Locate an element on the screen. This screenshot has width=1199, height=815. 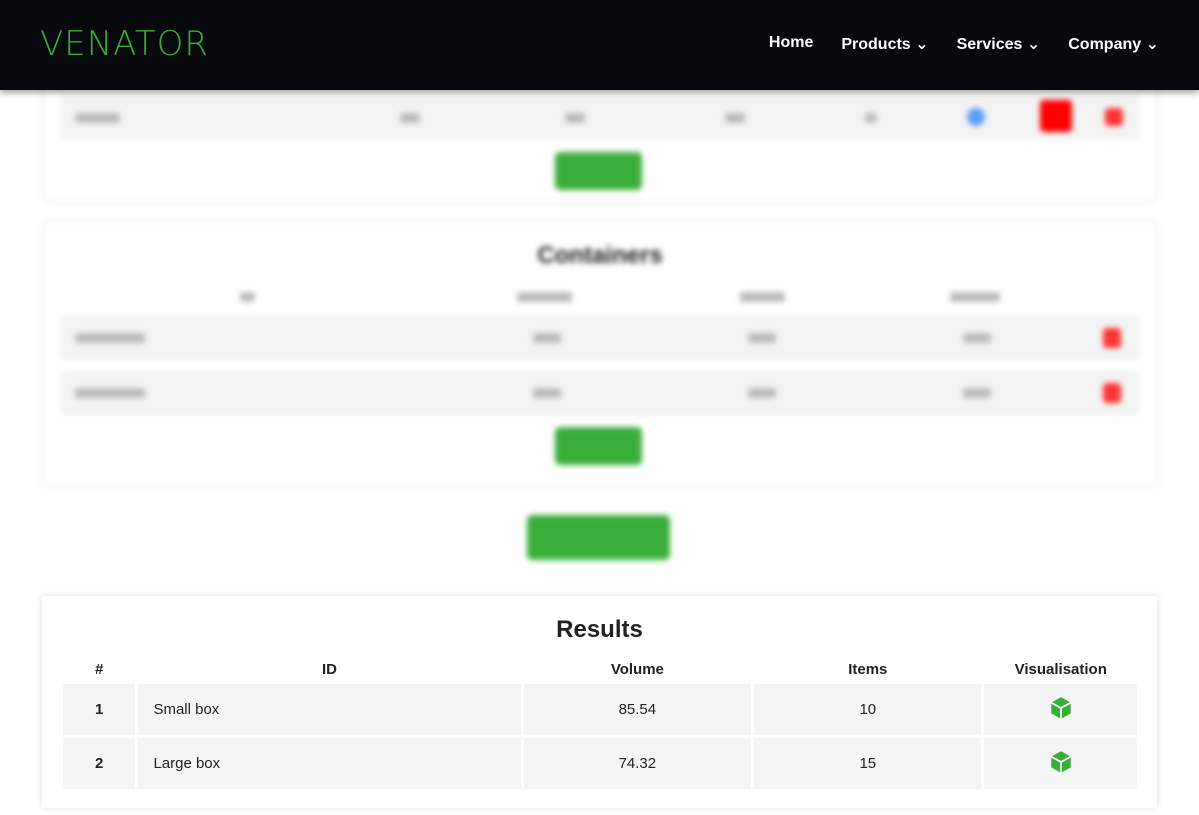
nav-company: Company ⌄ is located at coordinates (1113, 44).